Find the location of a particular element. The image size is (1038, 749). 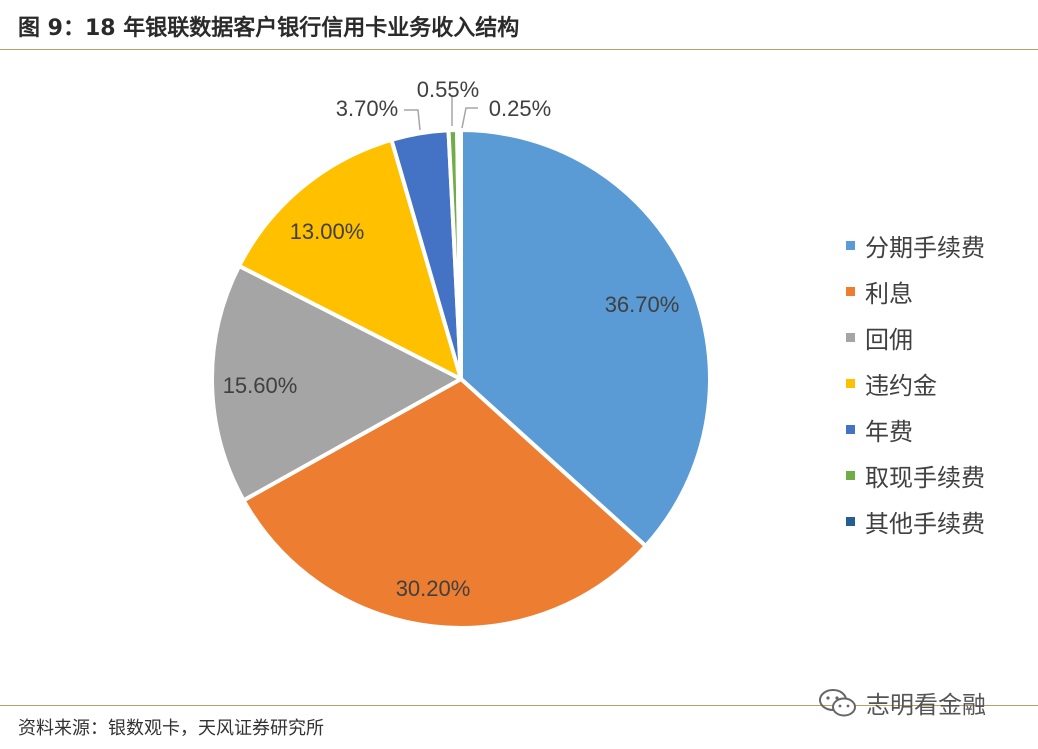

legend-item-4: 违约金 is located at coordinates (915, 383).